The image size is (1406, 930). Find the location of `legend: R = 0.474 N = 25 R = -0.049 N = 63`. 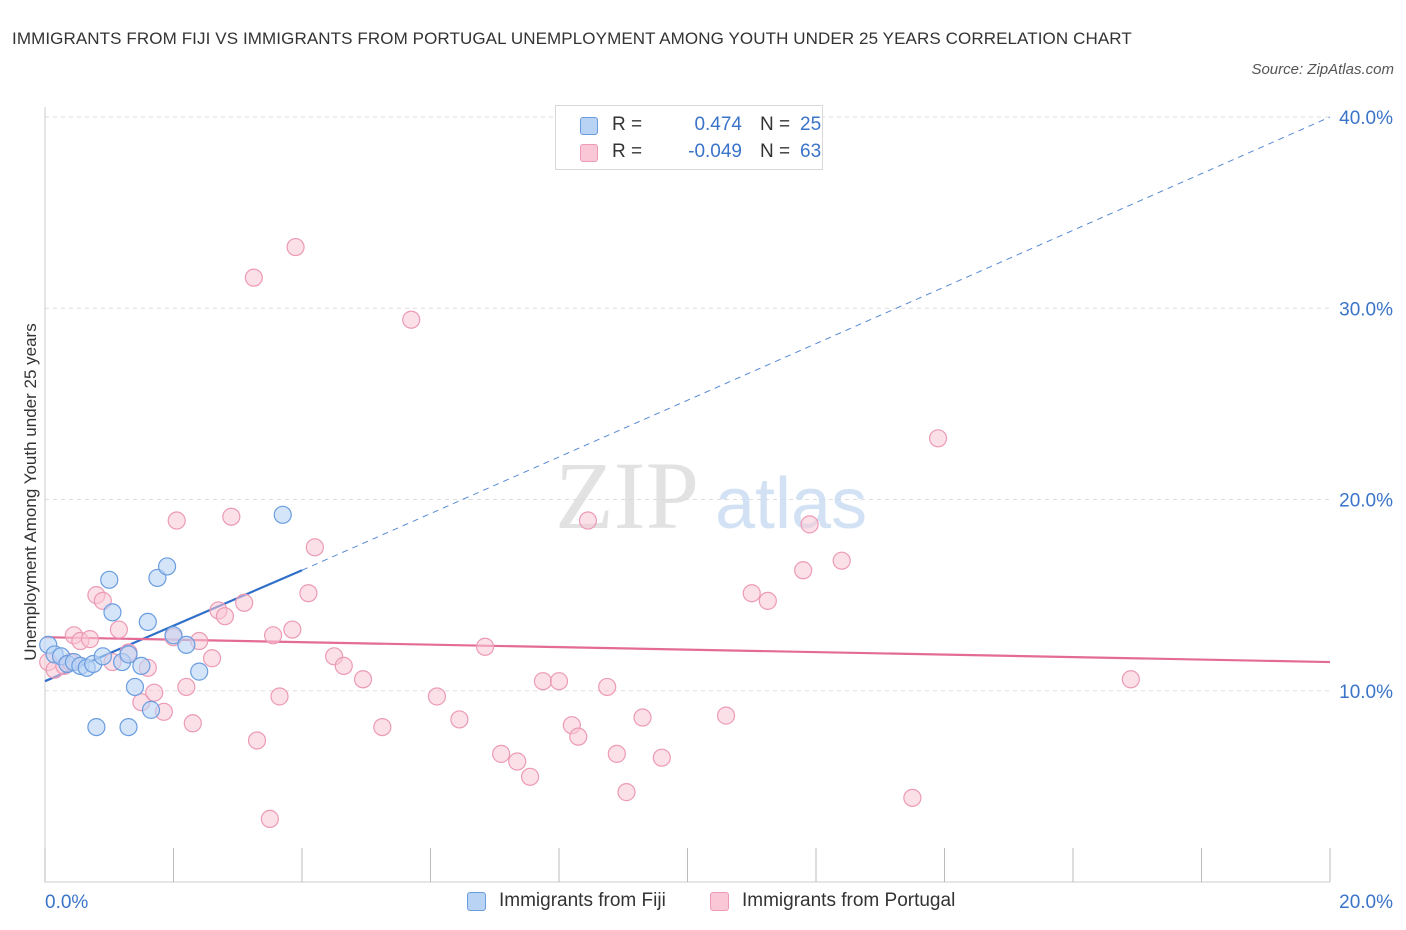

legend: R = 0.474 N = 25 R = -0.049 N = 63 is located at coordinates (689, 137).